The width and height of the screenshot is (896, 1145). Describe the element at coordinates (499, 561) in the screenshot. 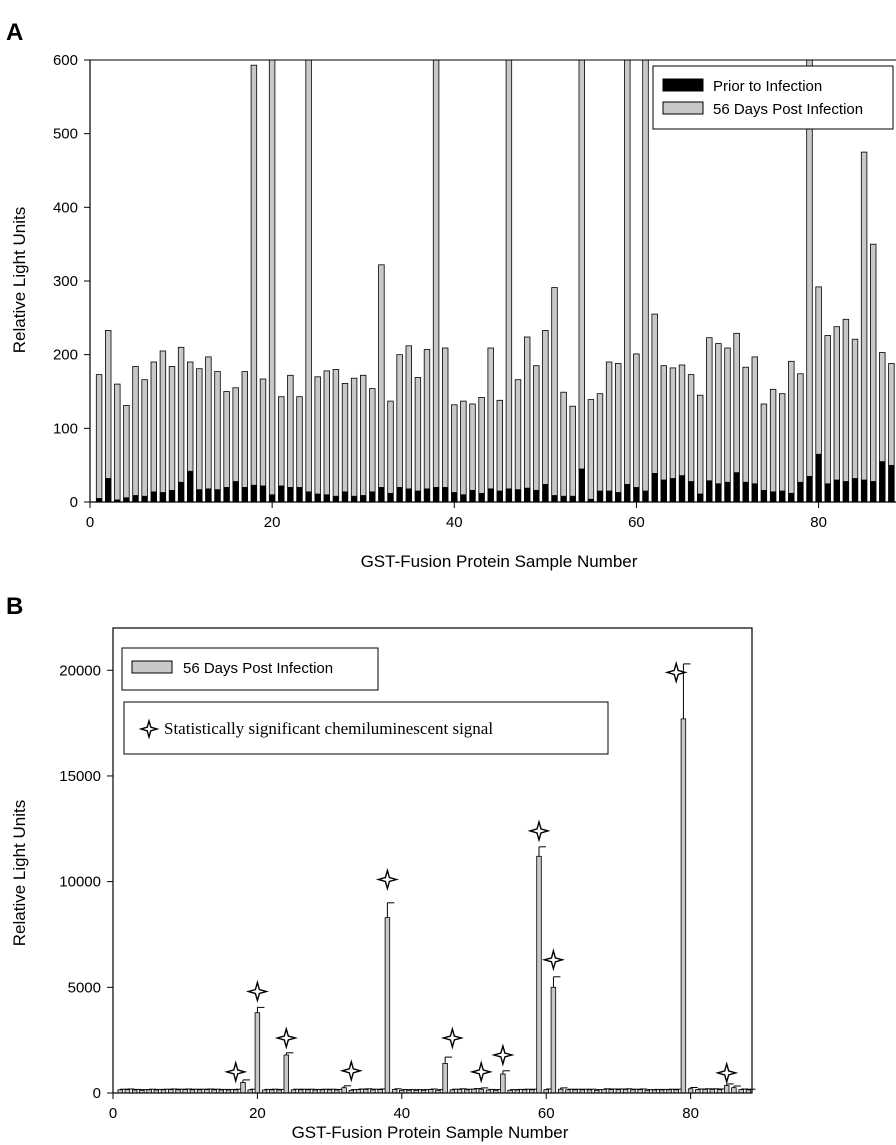

I see `panel-a-x-axis-label: GST-Fusion Protein Sample Number` at that location.